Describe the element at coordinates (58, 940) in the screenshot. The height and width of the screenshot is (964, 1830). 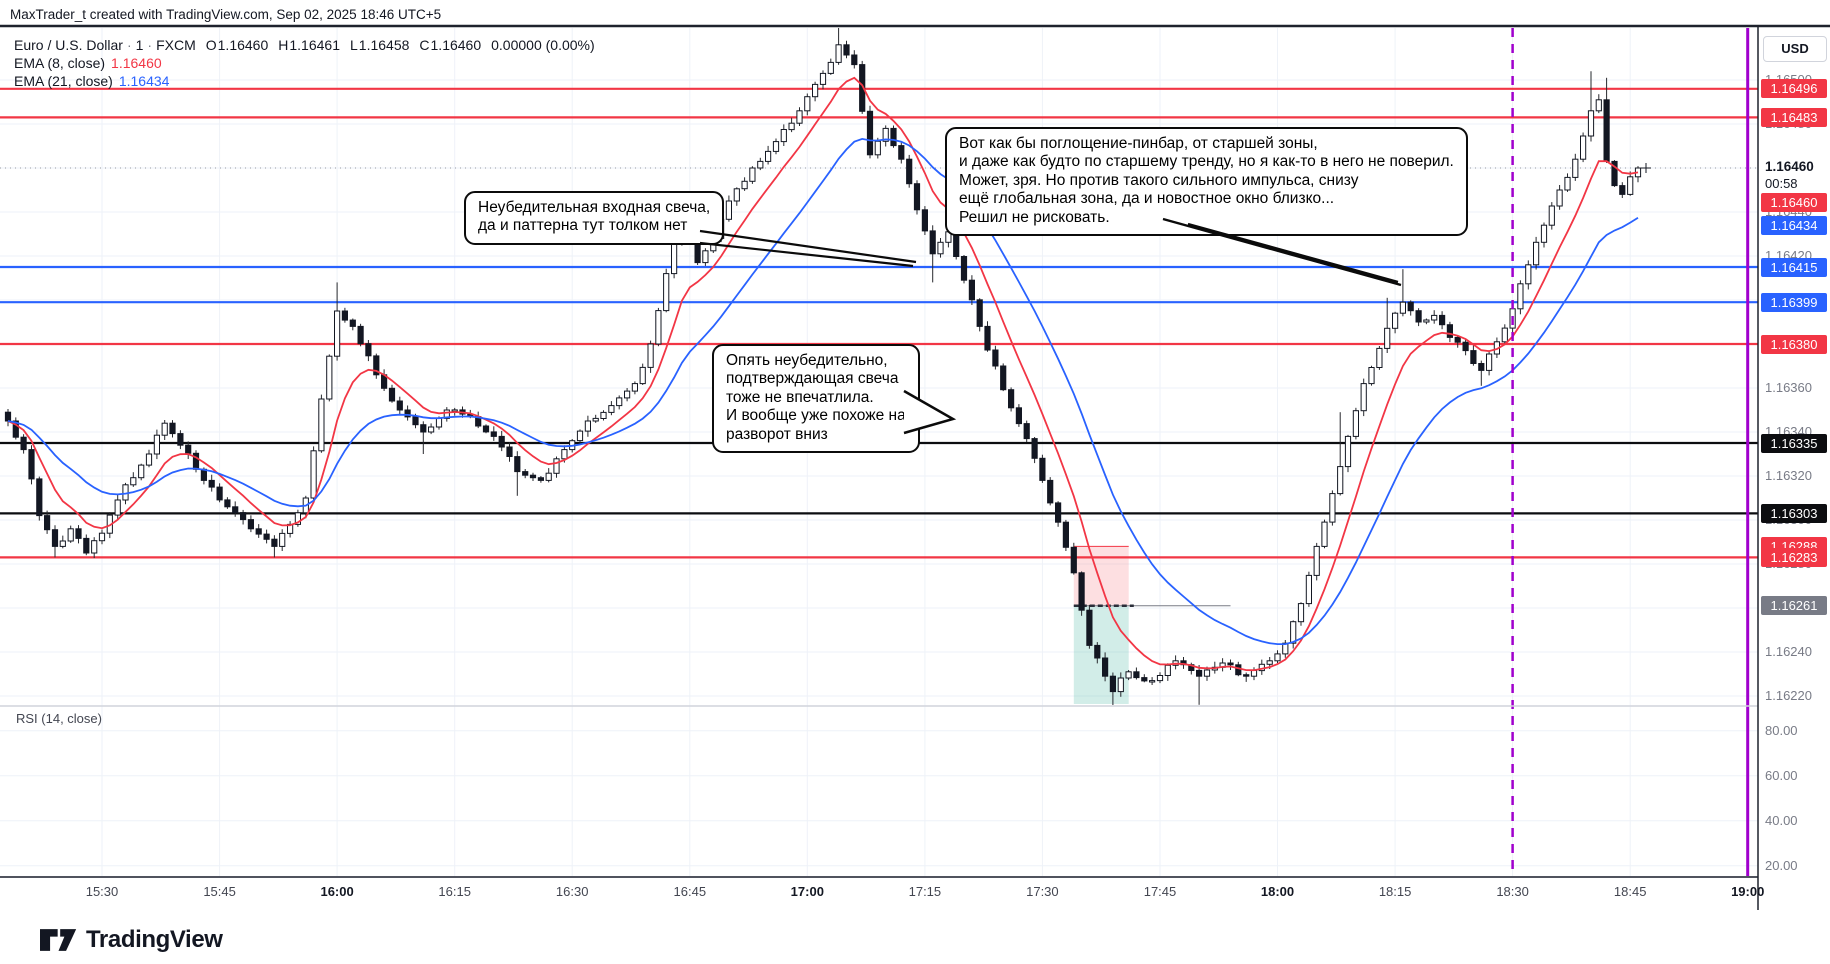
I see `tradingview-logo-icon` at that location.